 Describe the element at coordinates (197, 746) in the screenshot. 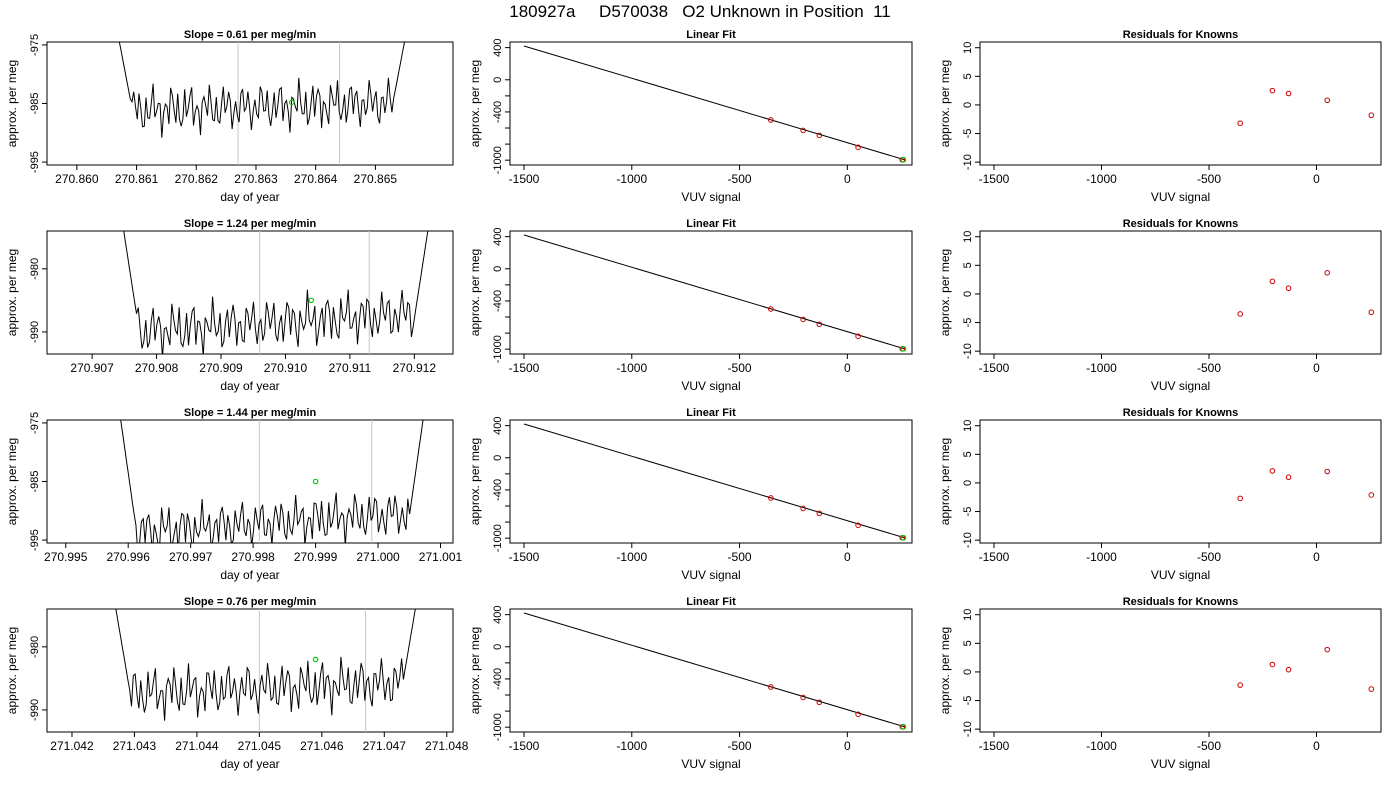

I see `x-tick-label: 271.044` at that location.